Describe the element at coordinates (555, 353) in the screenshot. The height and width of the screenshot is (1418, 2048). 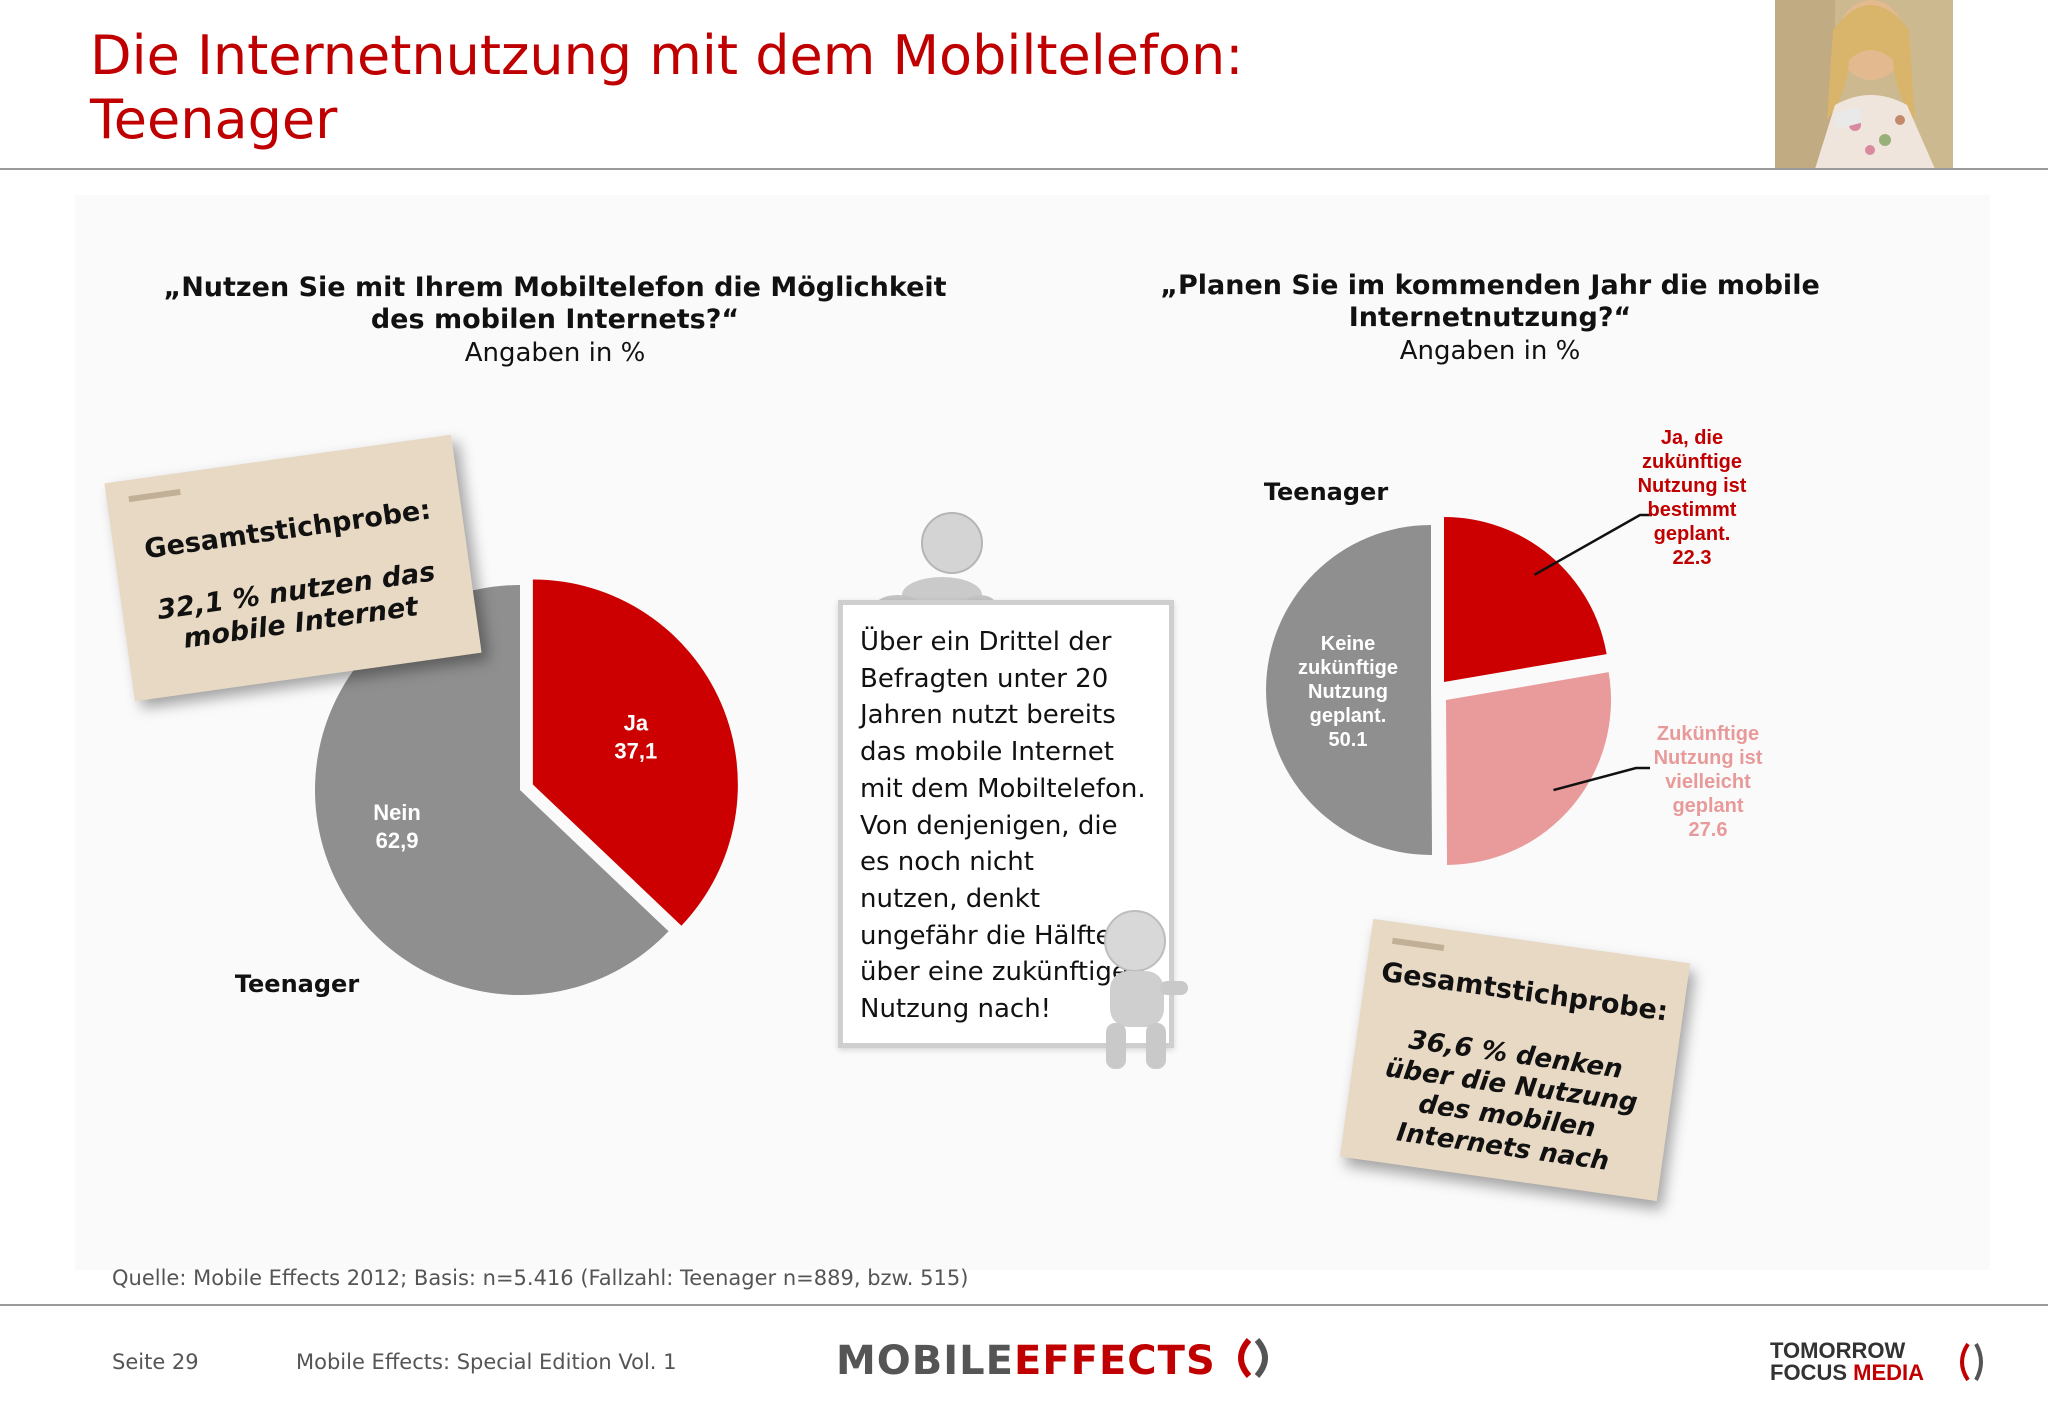
I see `left-question-unit: Angaben in %` at that location.